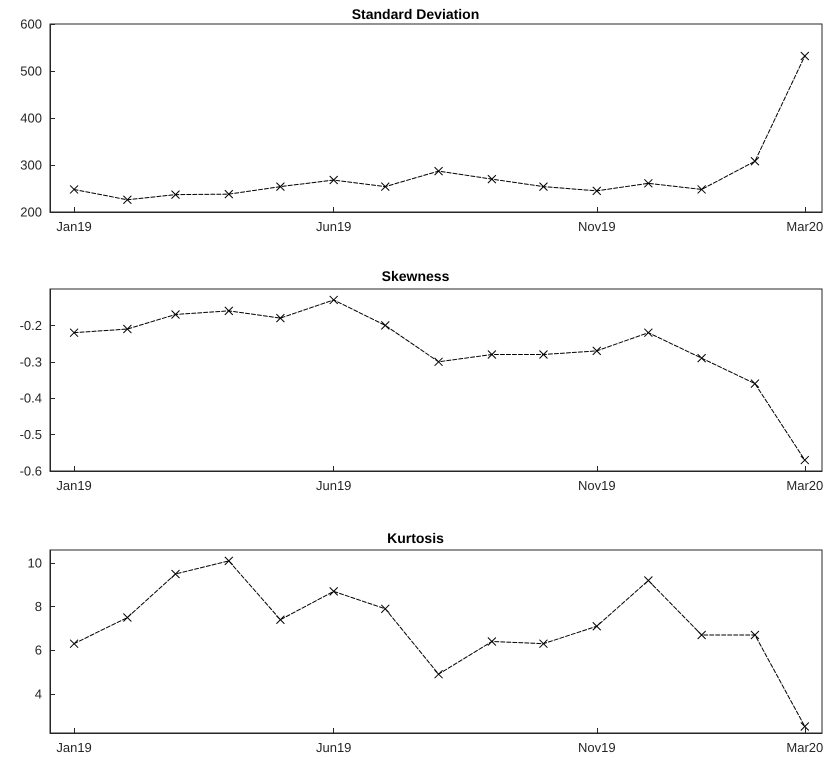 This screenshot has height=763, width=831. I want to click on y-tick-label: 4, so click(38, 694).